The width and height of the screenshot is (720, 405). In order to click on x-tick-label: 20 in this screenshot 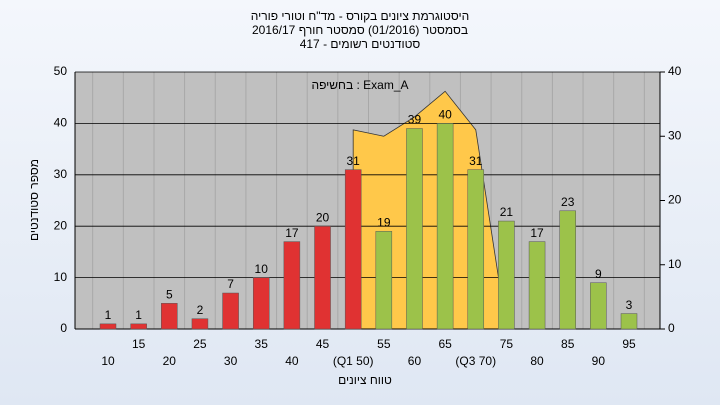, I will do `click(170, 361)`.